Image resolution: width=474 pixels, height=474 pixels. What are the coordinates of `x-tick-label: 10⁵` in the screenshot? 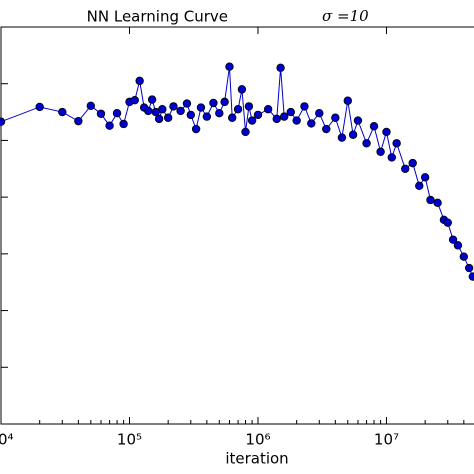 It's located at (129, 440).